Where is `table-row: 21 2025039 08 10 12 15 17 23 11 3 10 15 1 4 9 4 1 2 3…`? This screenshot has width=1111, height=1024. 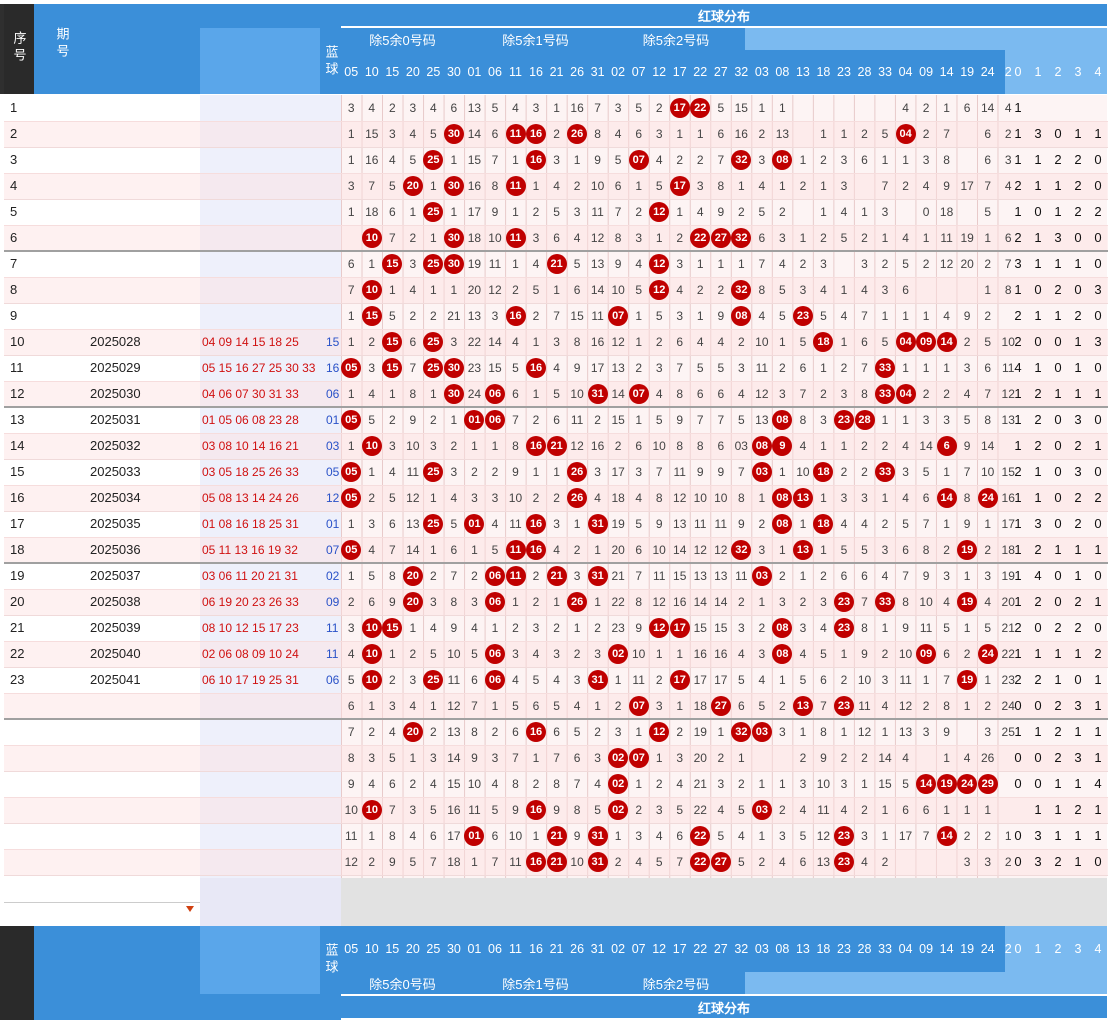 table-row: 21 2025039 08 10 12 15 17 23 11 3 10 15 1 4 9 4 1 2 3… is located at coordinates (556, 628).